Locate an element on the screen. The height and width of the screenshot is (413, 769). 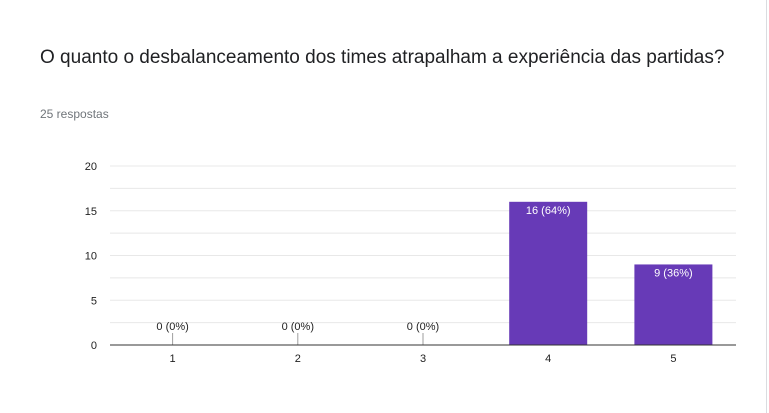
y-tick-label: 10 is located at coordinates (91, 257).